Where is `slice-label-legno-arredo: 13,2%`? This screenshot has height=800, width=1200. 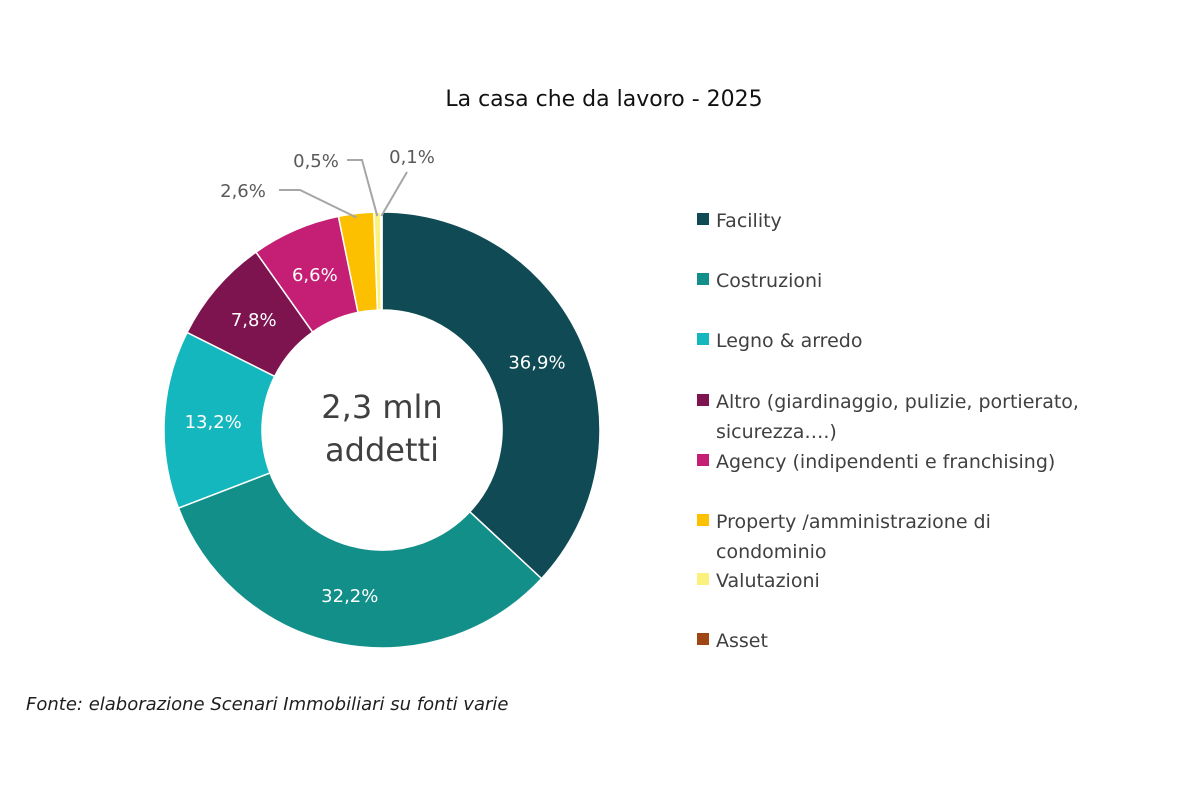 slice-label-legno-arredo: 13,2% is located at coordinates (213, 422).